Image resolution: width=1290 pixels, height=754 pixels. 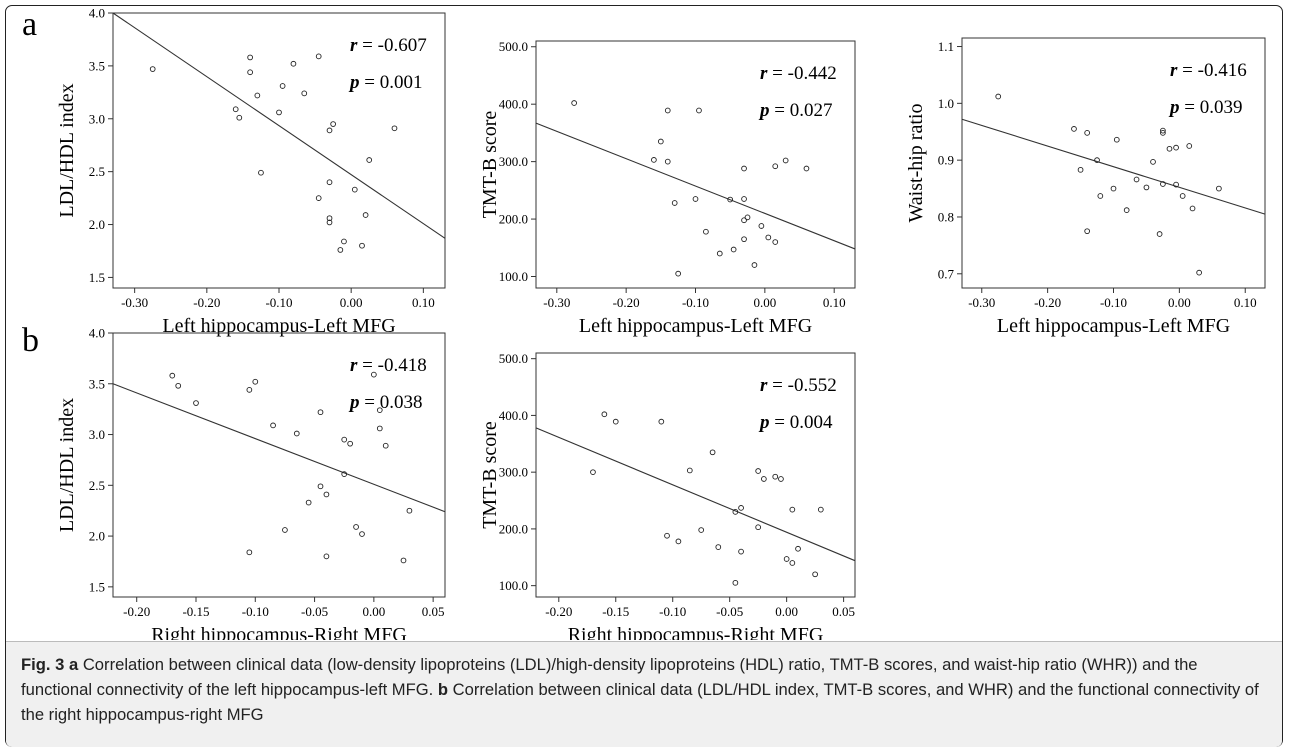 What do you see at coordinates (798, 73) in the screenshot?
I see `chart2-r-annotation: r = -0.442` at bounding box center [798, 73].